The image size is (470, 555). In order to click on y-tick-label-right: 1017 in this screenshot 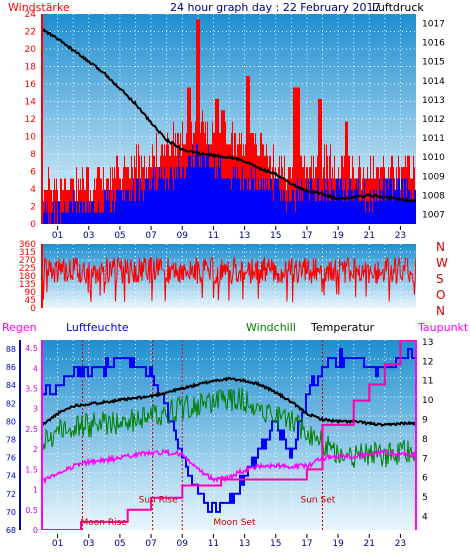, I will do `click(433, 25)`.